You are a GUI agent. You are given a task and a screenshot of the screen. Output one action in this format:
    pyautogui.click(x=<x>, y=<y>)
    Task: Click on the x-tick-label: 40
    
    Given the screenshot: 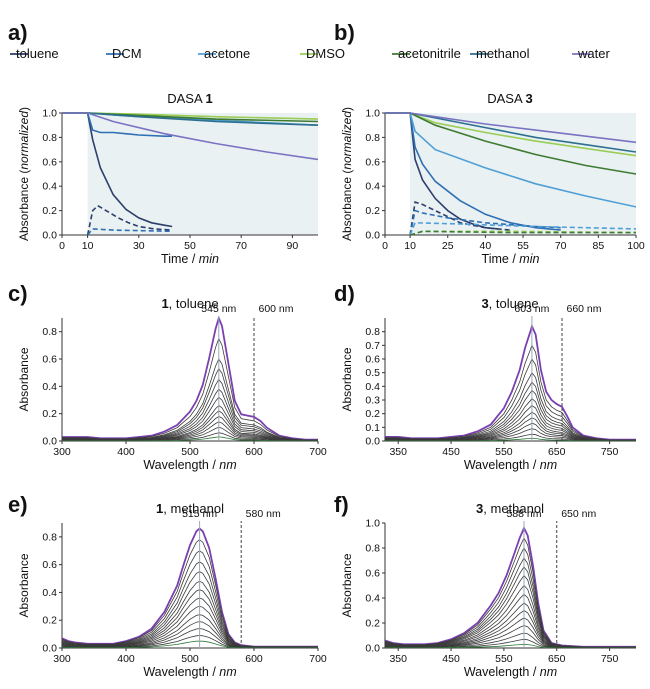 What is the action you would take?
    pyautogui.click(x=486, y=246)
    